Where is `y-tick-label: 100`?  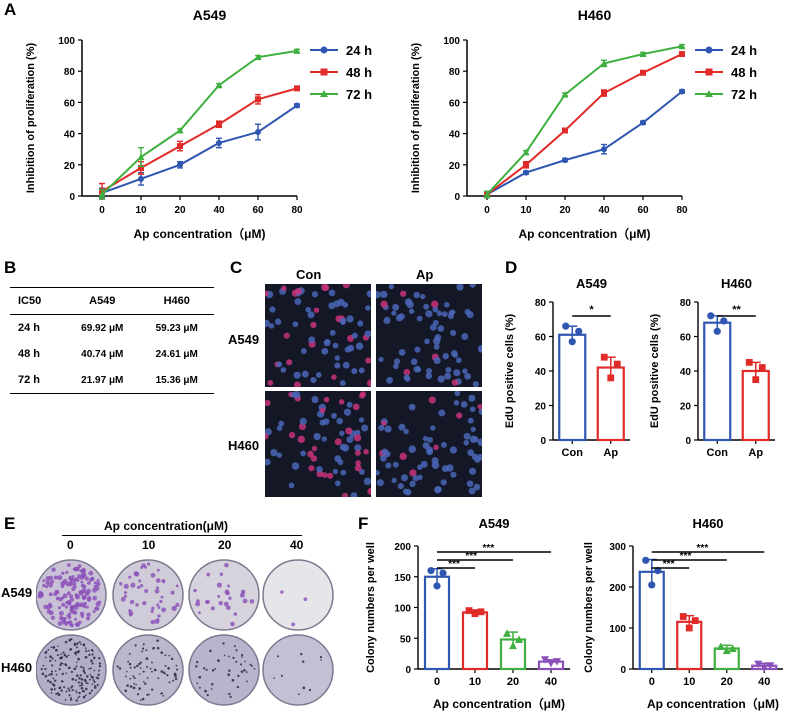
y-tick-label: 100 is located at coordinates (451, 41).